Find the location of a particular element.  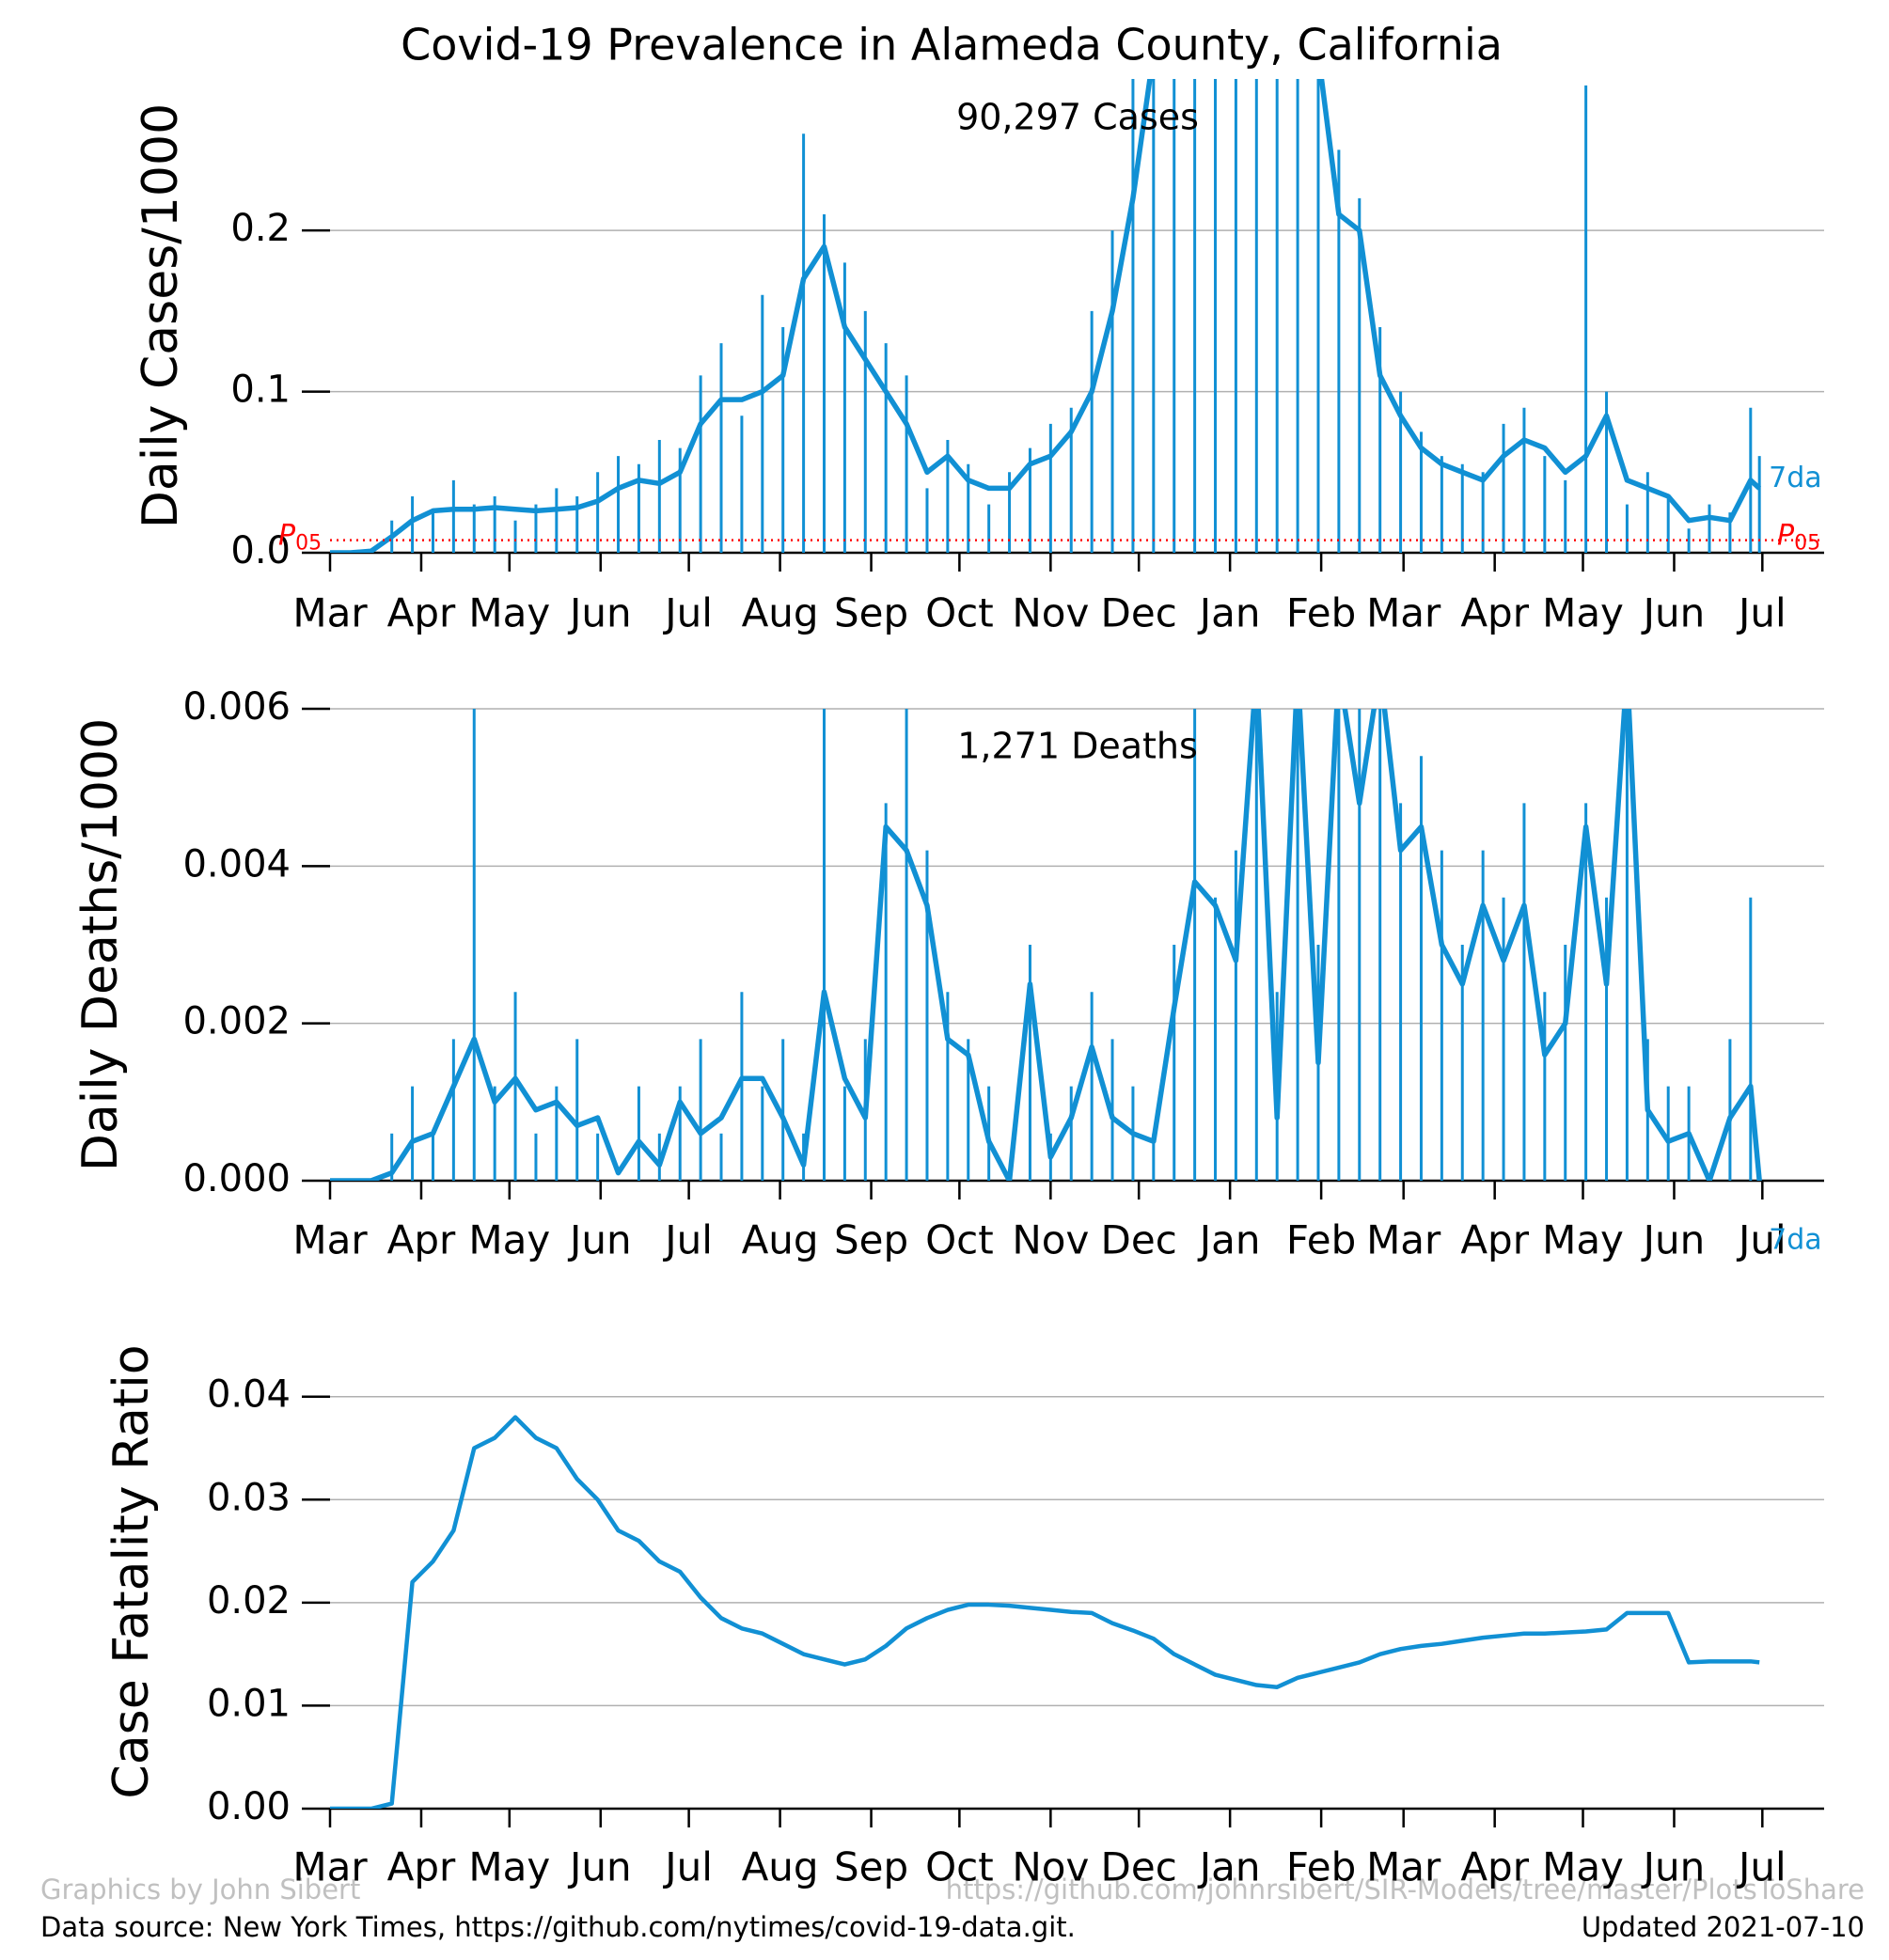

credit: Graphics by John Sibert is located at coordinates (200, 1889).